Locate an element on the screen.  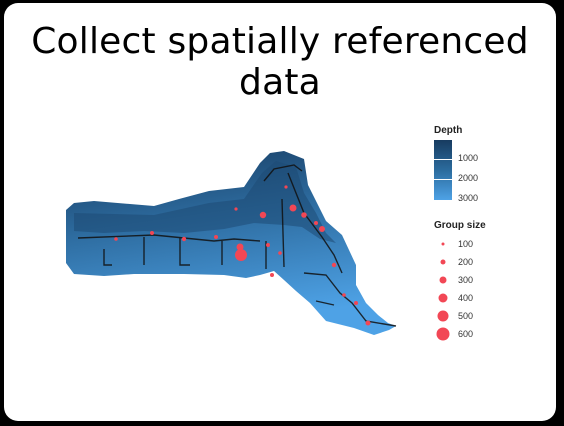
group-size-row: 200 is located at coordinates (489, 262).